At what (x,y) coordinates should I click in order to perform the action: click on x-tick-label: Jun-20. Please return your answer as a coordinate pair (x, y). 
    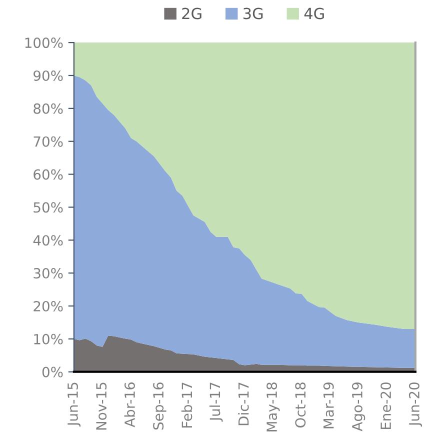
    Looking at the image, I should click on (415, 404).